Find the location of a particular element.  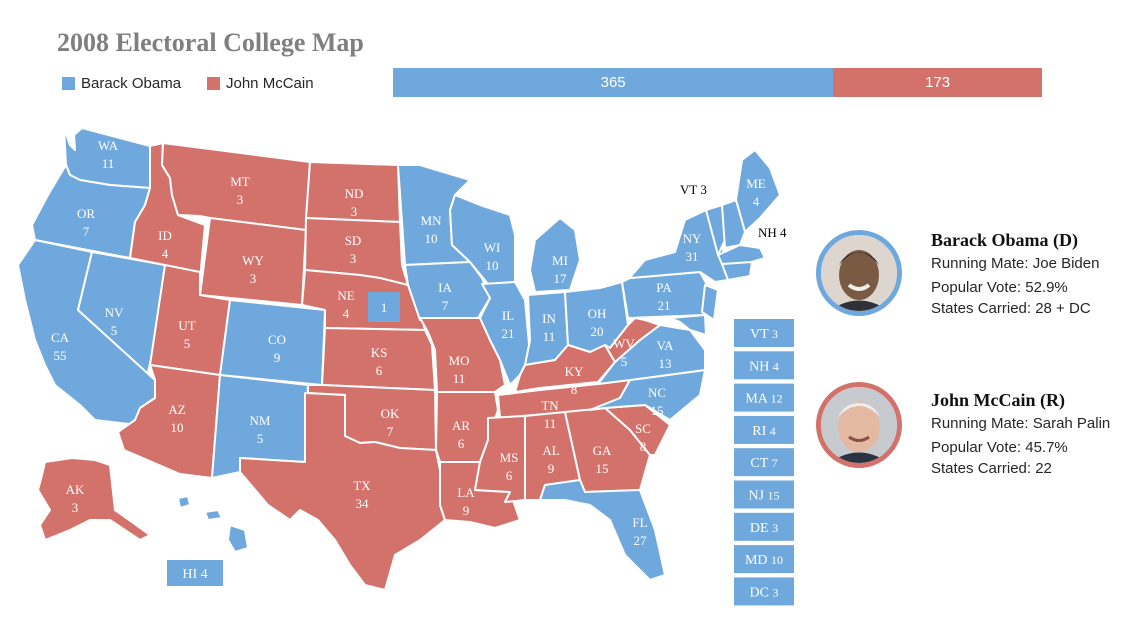

small-state-box-ma is located at coordinates (764, 397).